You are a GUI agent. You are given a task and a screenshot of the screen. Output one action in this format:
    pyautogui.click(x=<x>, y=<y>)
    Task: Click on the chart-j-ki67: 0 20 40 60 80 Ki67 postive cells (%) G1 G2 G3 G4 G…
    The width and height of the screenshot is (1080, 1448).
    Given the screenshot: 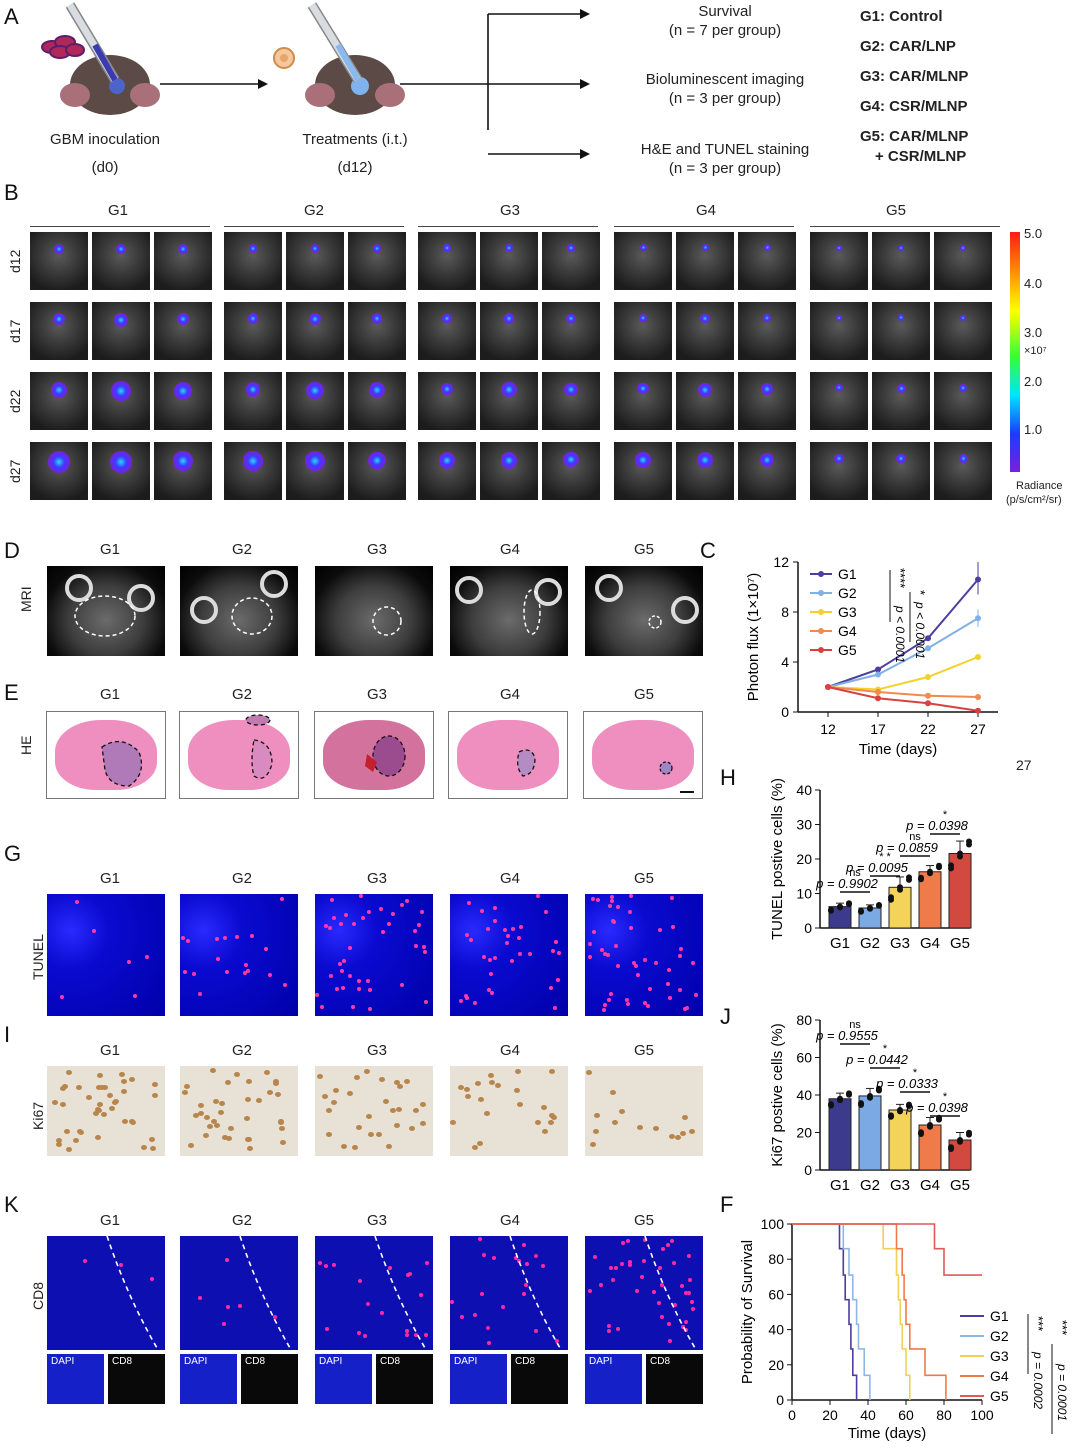 What is the action you would take?
    pyautogui.click(x=870, y=1103)
    